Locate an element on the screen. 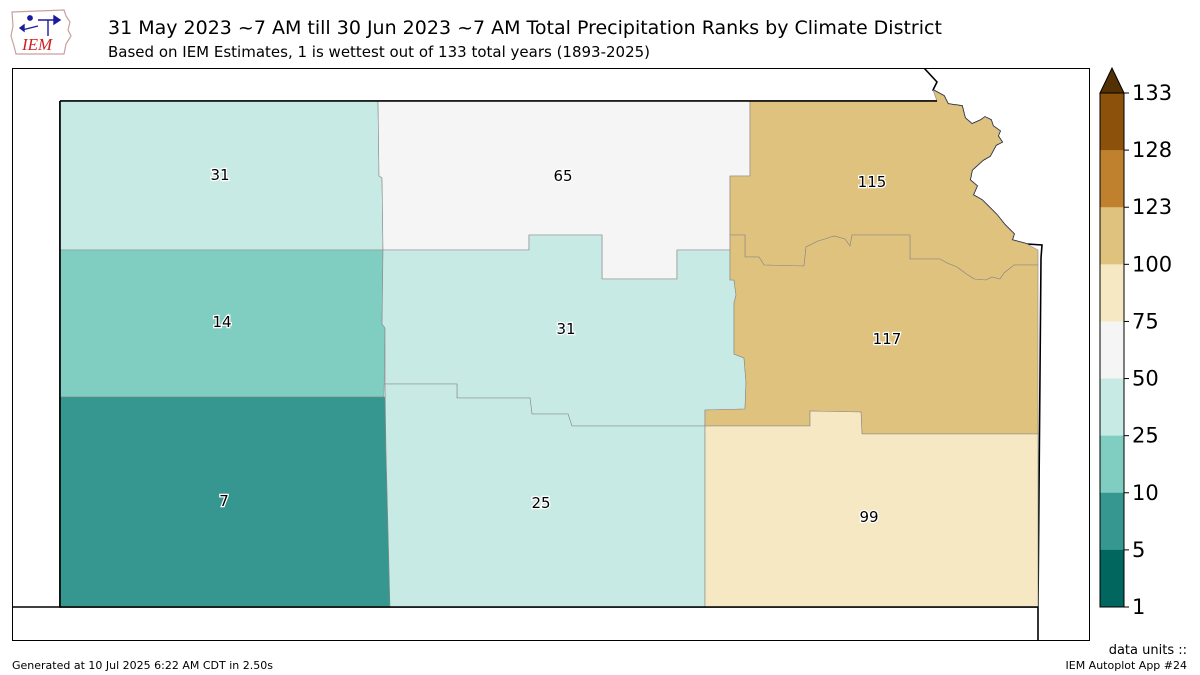  colorbar-tick-label: 100 is located at coordinates (1152, 264).